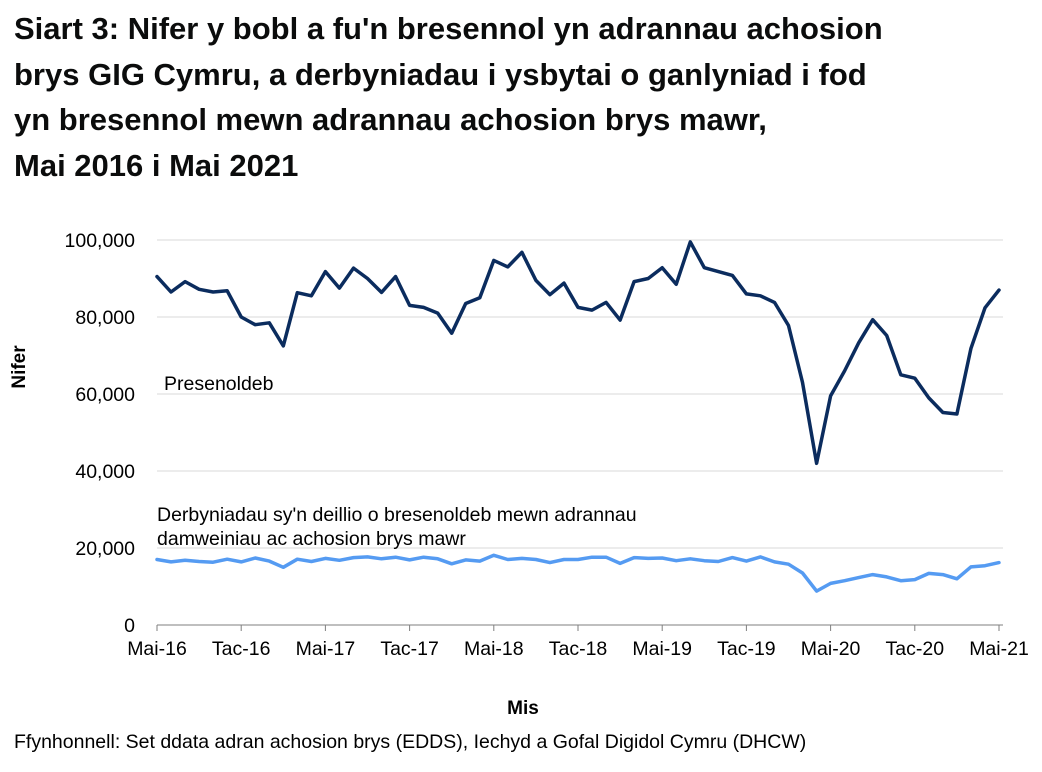  Describe the element at coordinates (311, 539) in the screenshot. I see `series-label-derbyniadau-line-2: damweiniau ac achosion brys mawr` at that location.